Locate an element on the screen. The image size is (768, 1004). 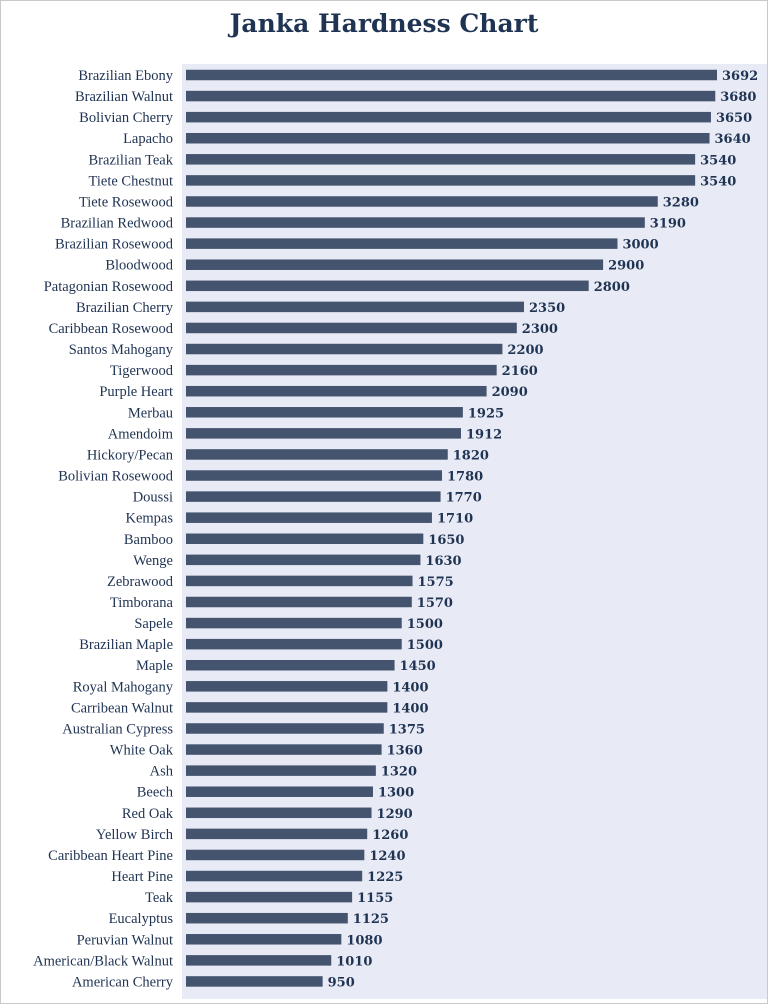
category-label: American Cherry is located at coordinates (123, 982).